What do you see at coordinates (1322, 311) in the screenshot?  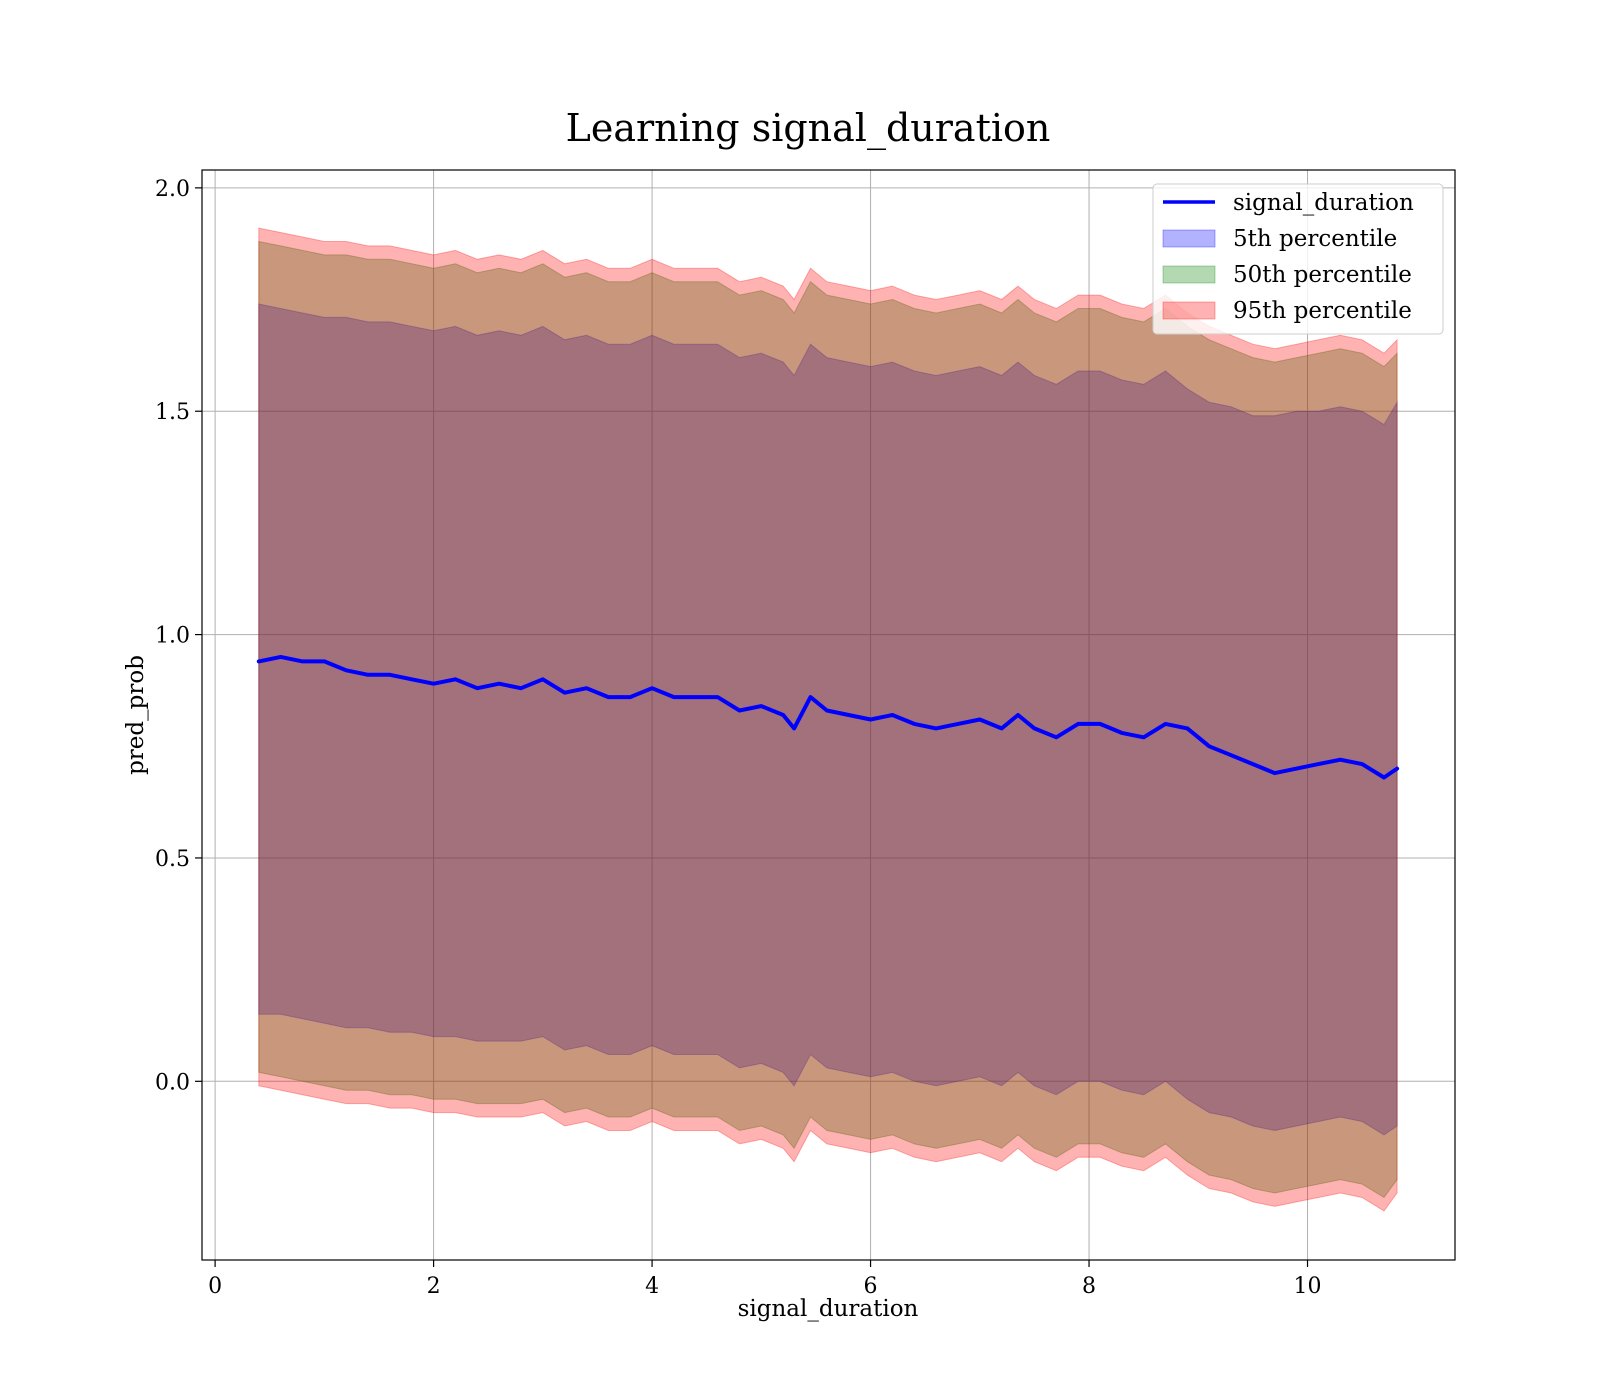 I see `legend-label-95th-percentile: 95th percentile` at bounding box center [1322, 311].